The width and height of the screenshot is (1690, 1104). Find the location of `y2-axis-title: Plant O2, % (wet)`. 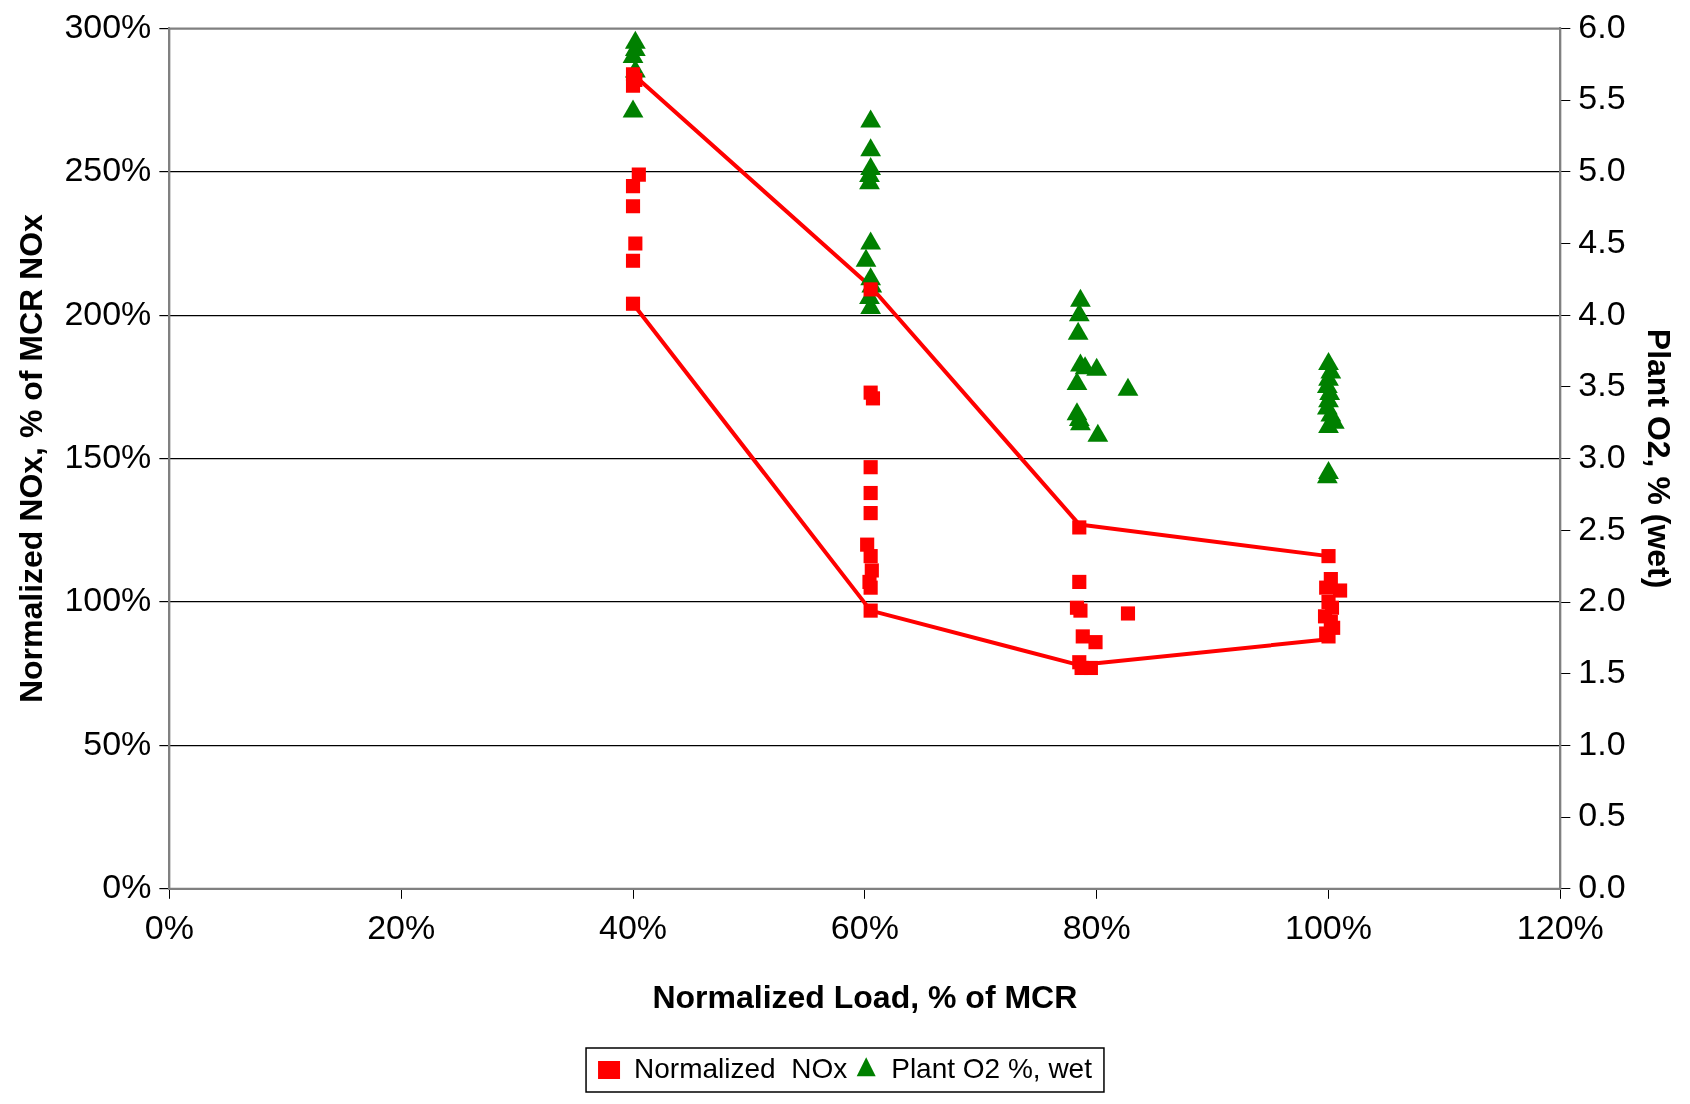

y2-axis-title: Plant O2, % (wet) is located at coordinates (1658, 458).